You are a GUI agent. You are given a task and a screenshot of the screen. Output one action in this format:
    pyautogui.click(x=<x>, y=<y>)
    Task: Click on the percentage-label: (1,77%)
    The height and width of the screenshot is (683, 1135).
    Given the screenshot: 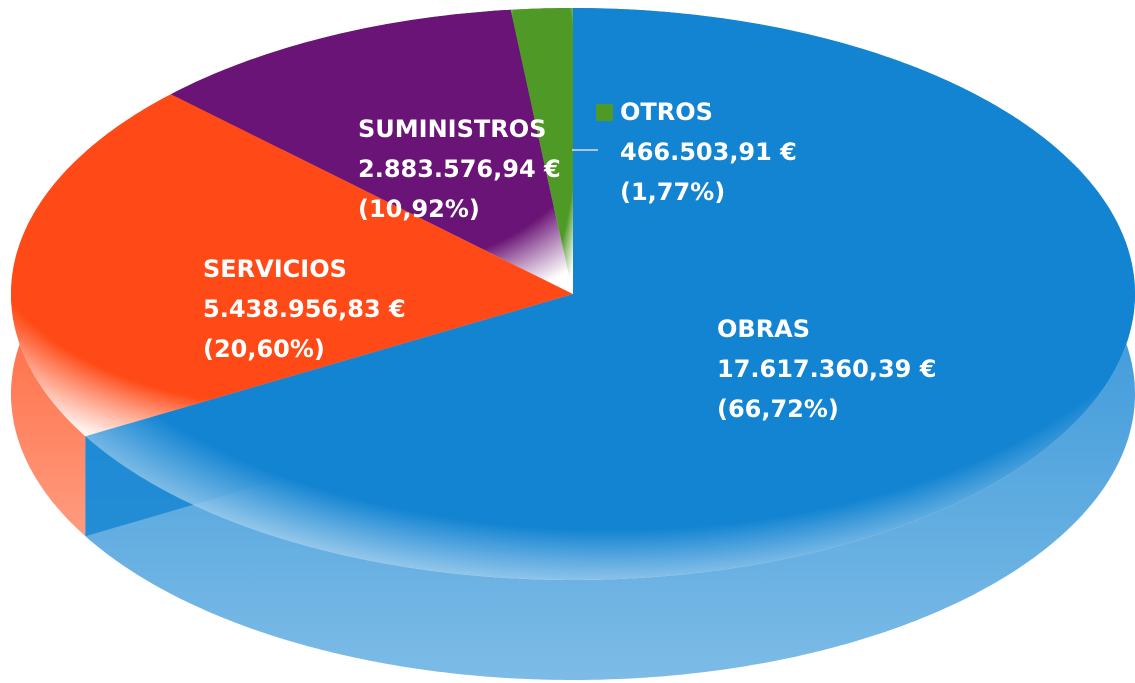 What is the action you would take?
    pyautogui.click(x=672, y=192)
    